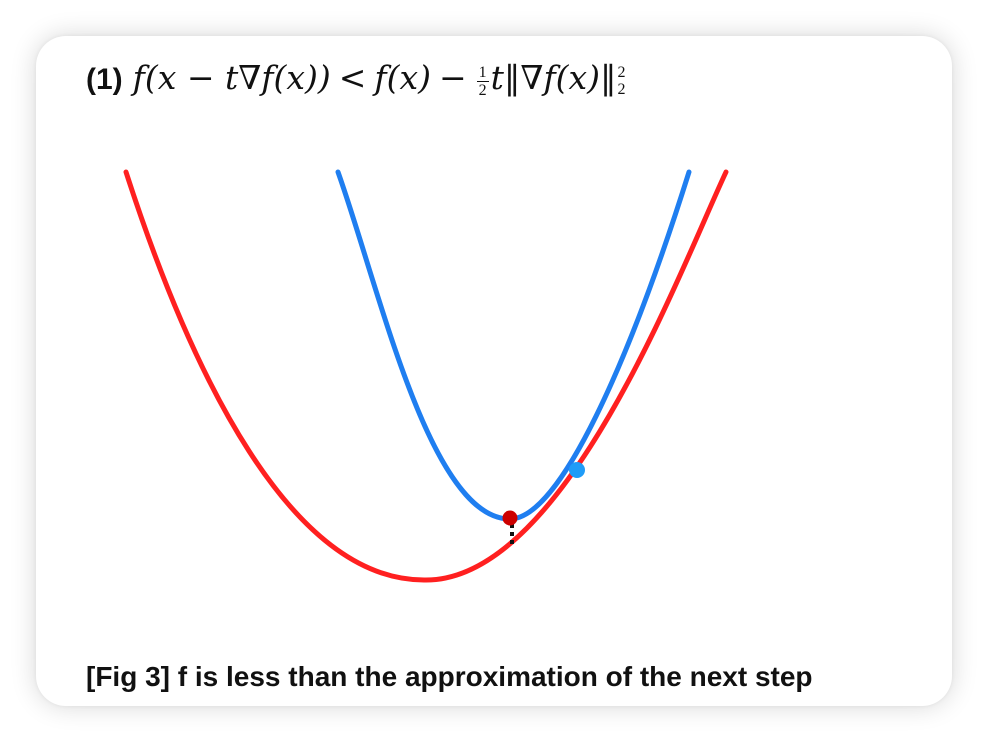 The height and width of the screenshot is (742, 988). Describe the element at coordinates (510, 518) in the screenshot. I see `next-point-marker` at that location.